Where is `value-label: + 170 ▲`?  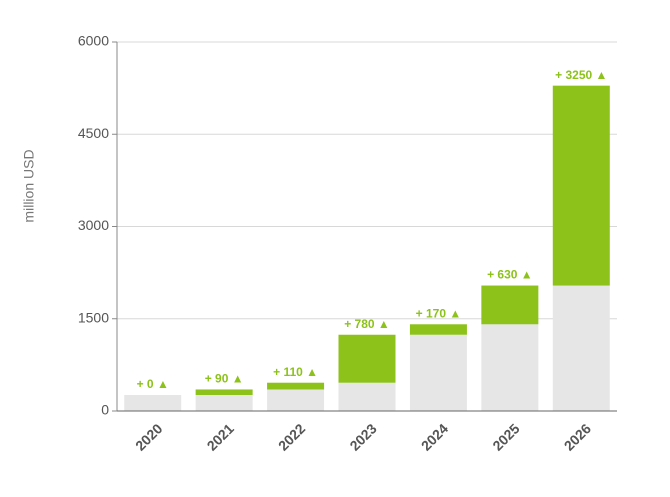 value-label: + 170 ▲ is located at coordinates (439, 313).